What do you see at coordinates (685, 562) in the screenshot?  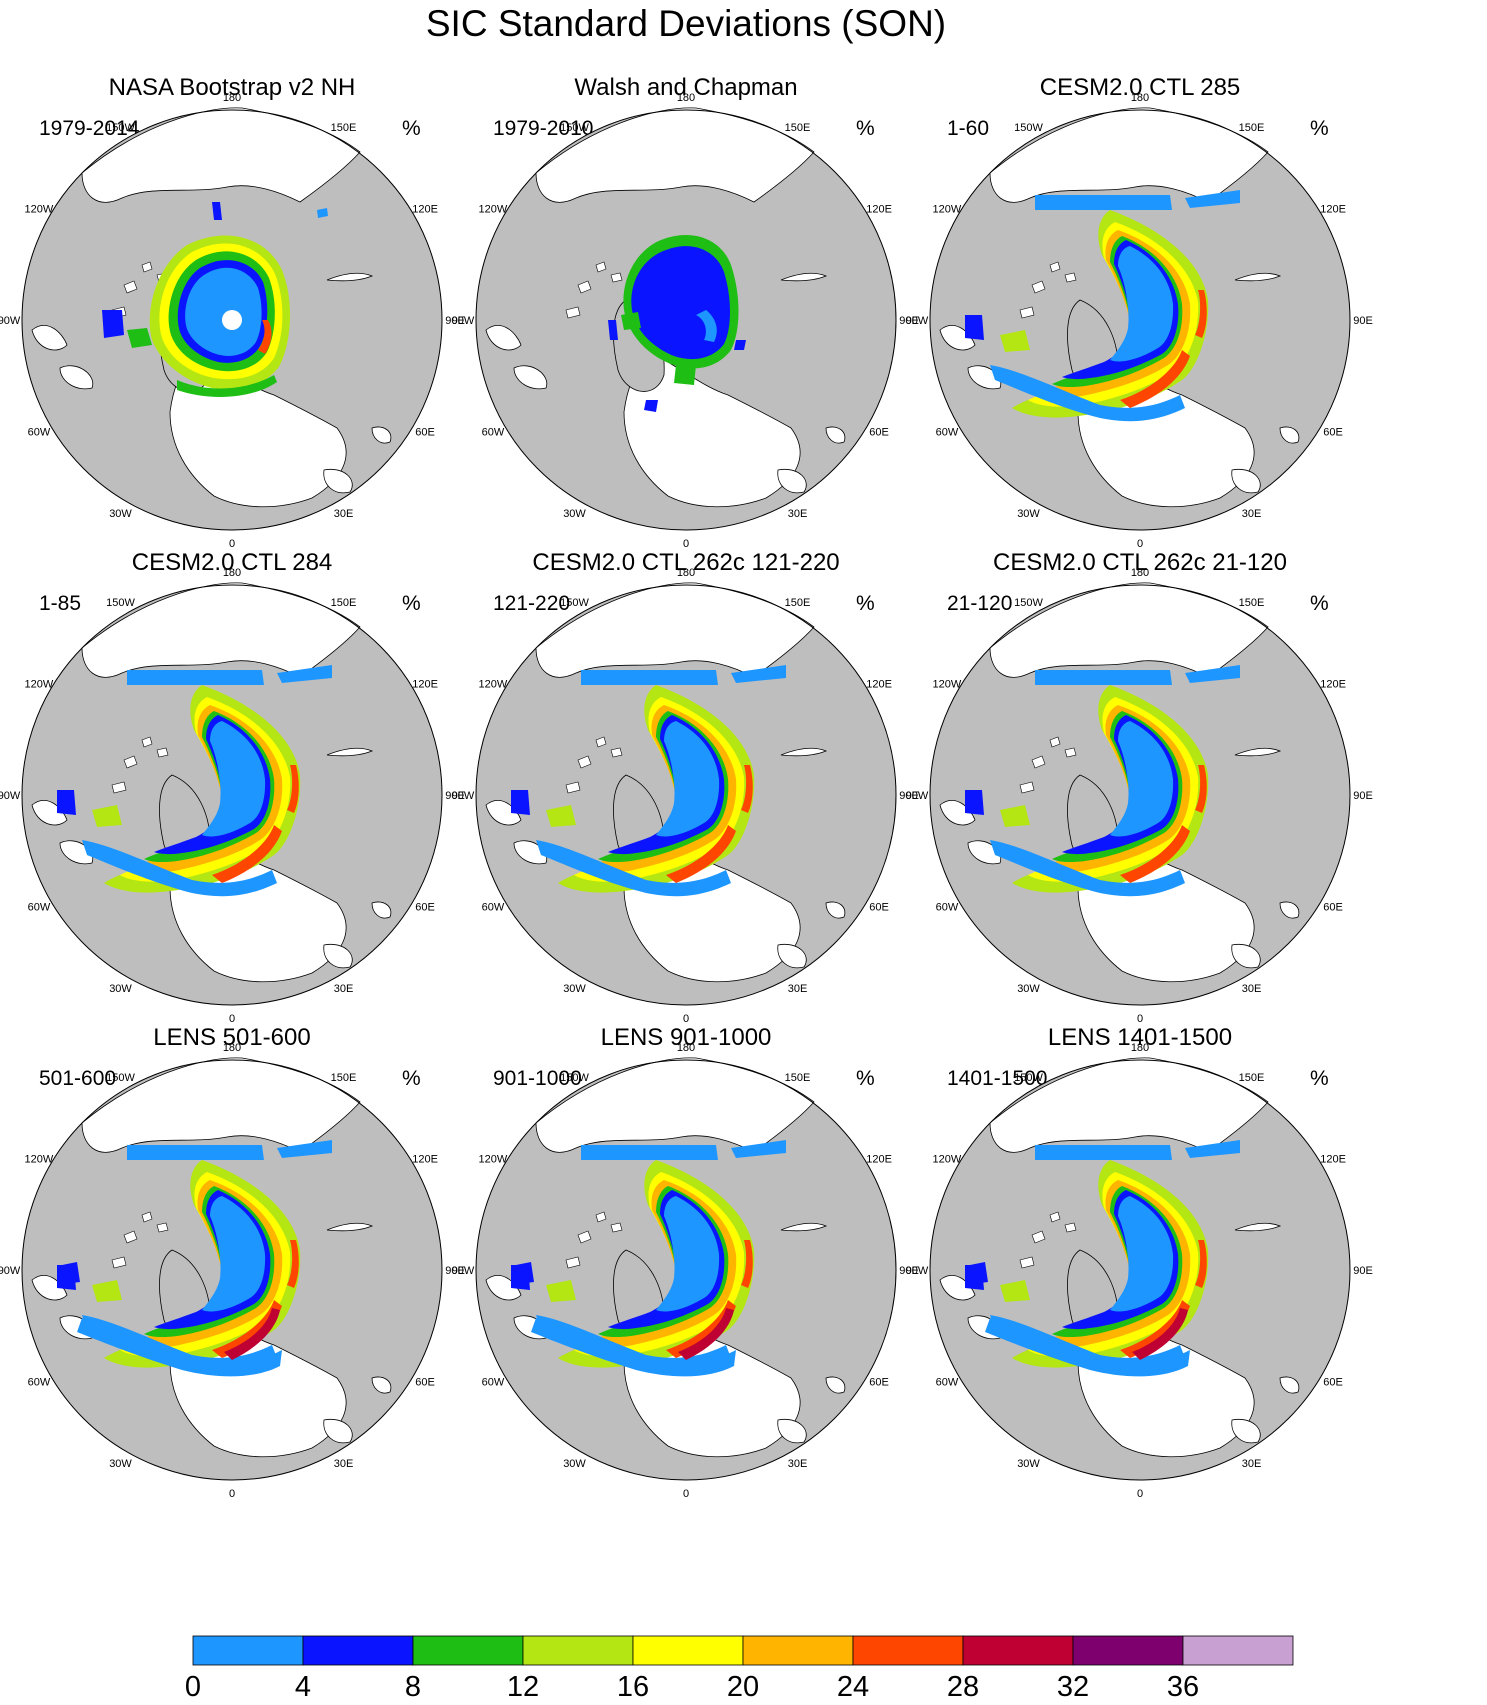 I see `panel-title: CESM2.0 CTL 262c 121-220` at bounding box center [685, 562].